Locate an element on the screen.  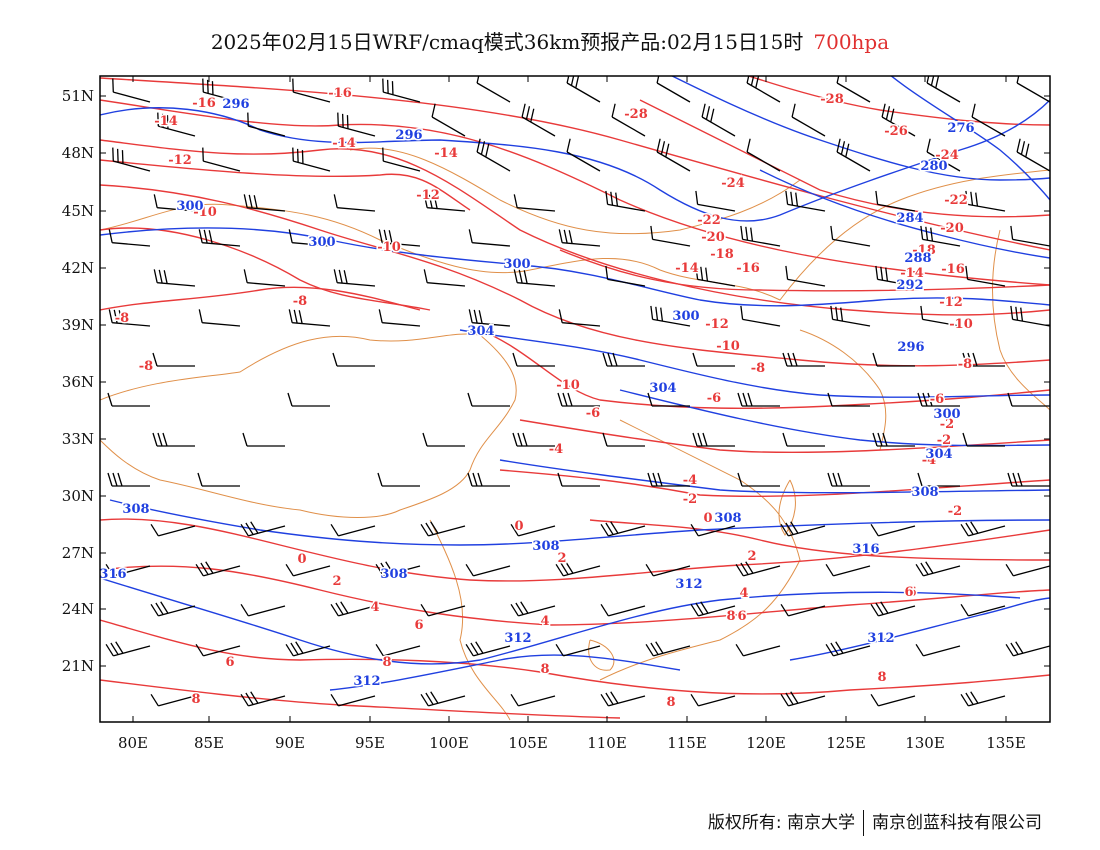
geopotential-label: 280 is located at coordinates (933, 166).